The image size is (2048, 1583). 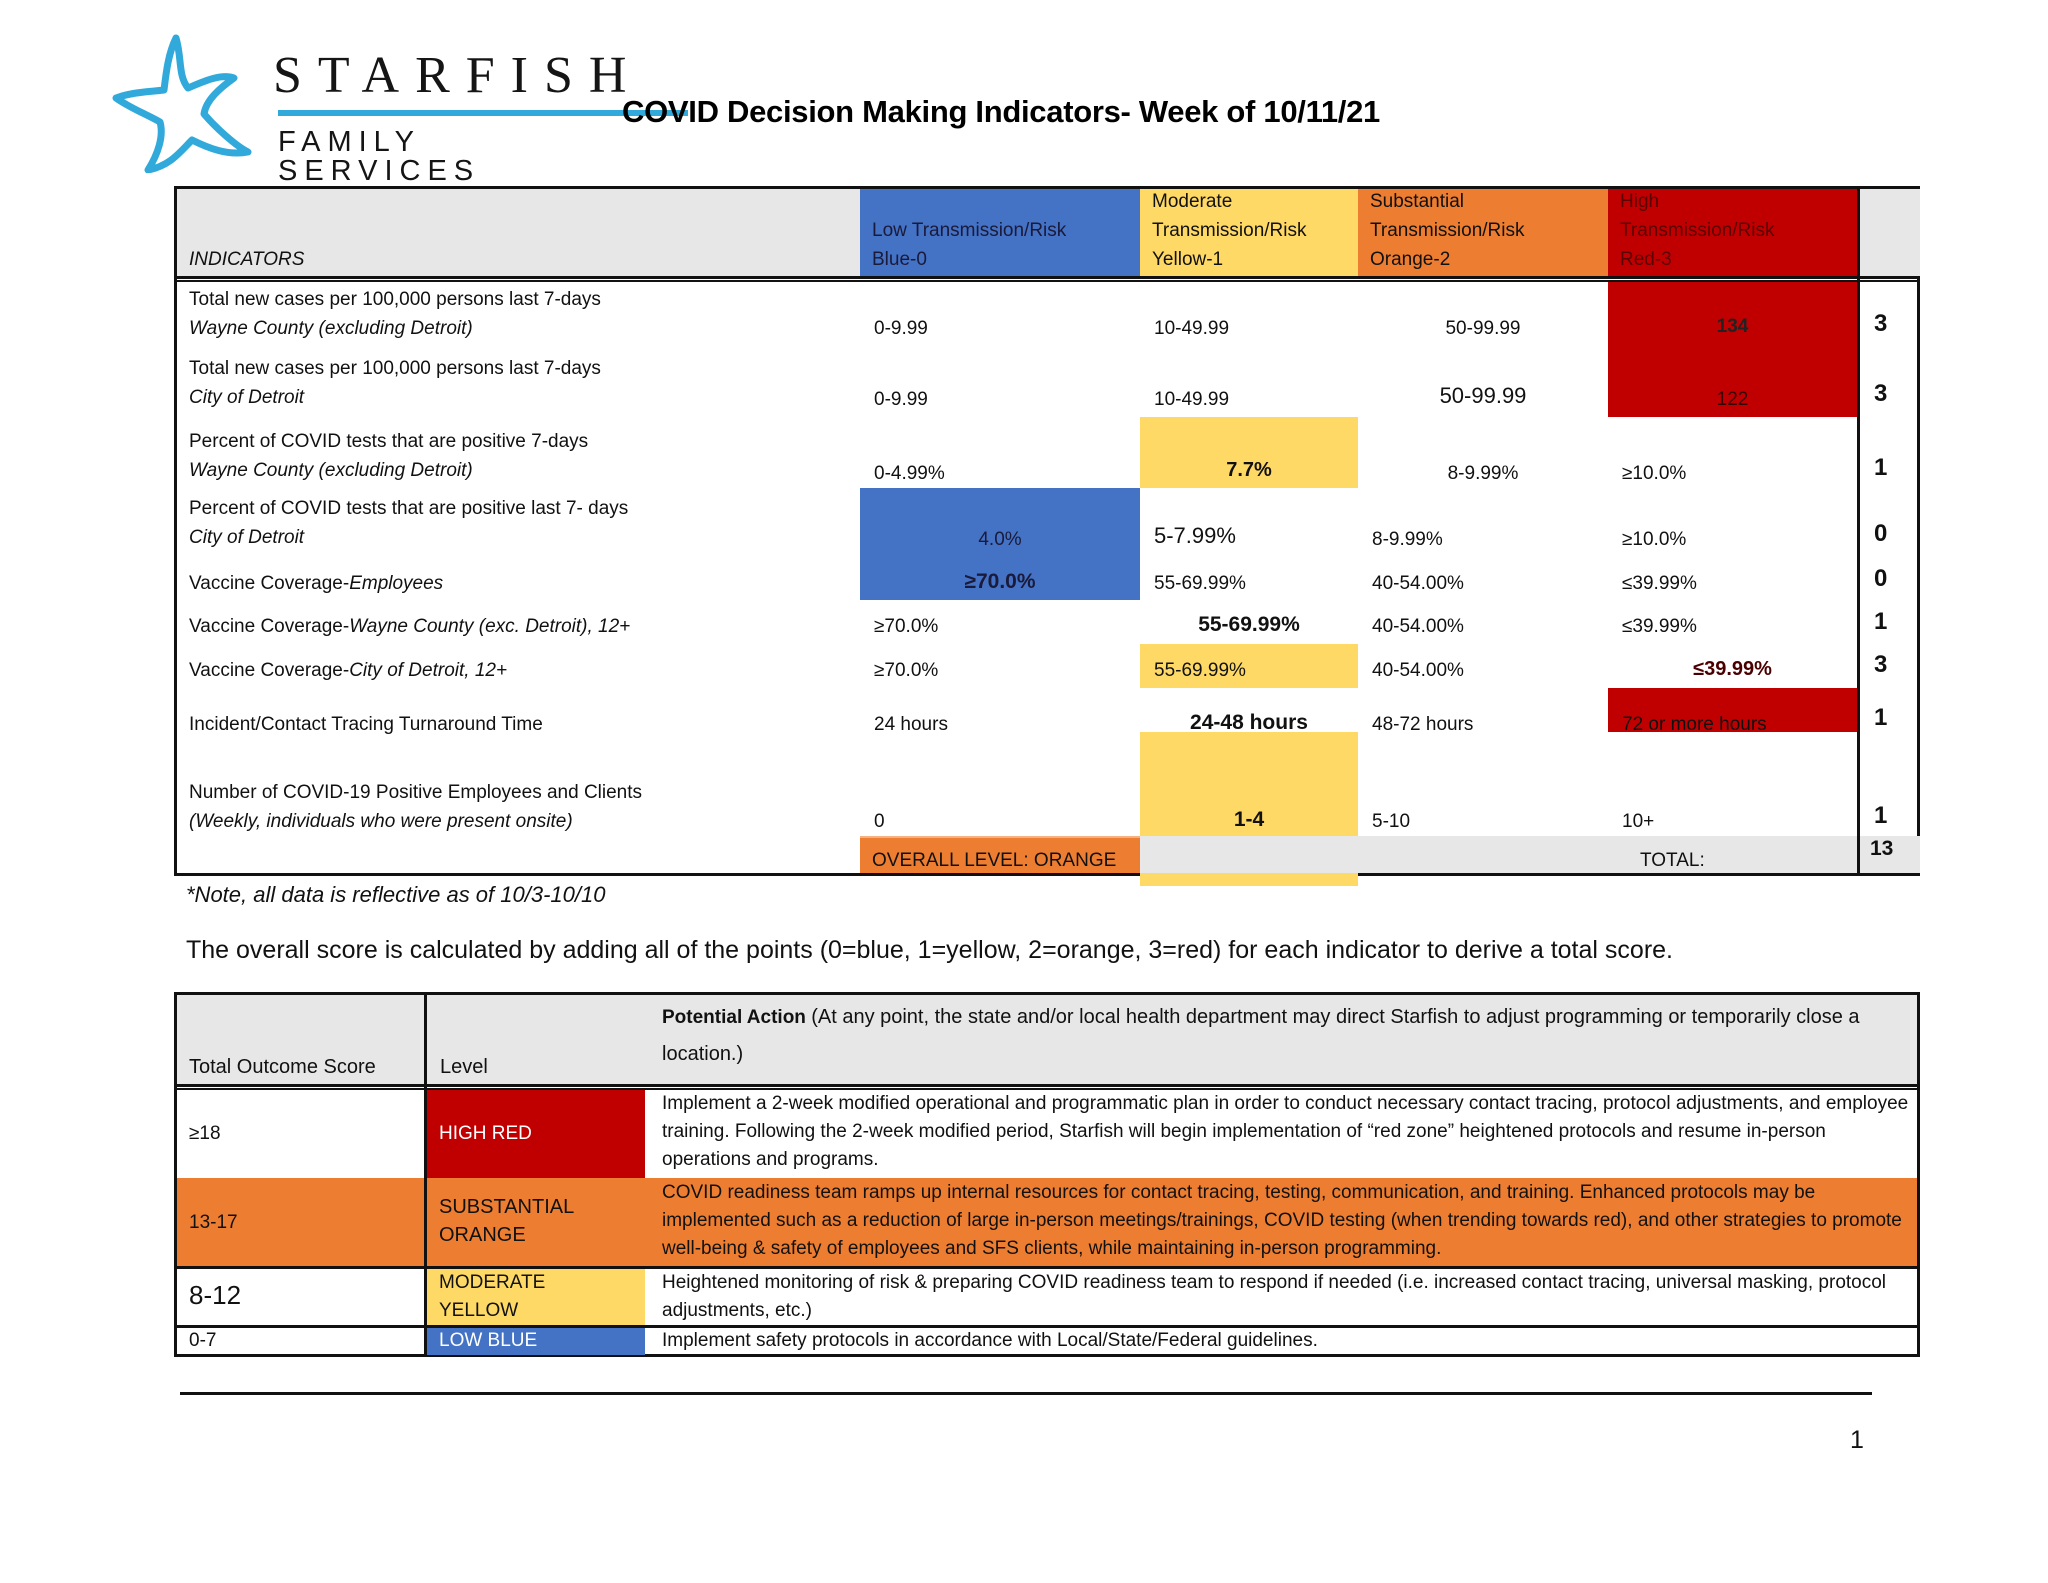 What do you see at coordinates (1483, 473) in the screenshot?
I see `row3-orange-value: 8-9.99%` at bounding box center [1483, 473].